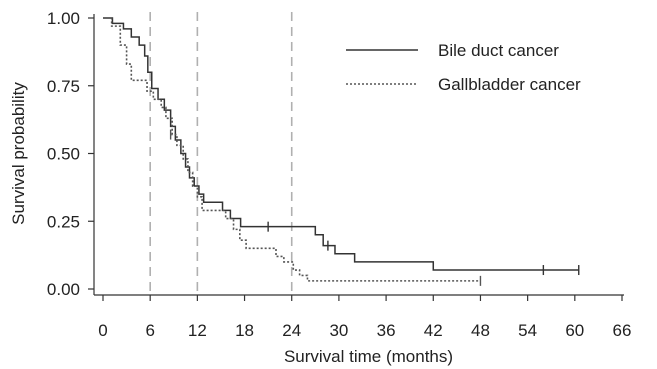  What do you see at coordinates (244, 330) in the screenshot?
I see `x-tick-label: 18` at bounding box center [244, 330].